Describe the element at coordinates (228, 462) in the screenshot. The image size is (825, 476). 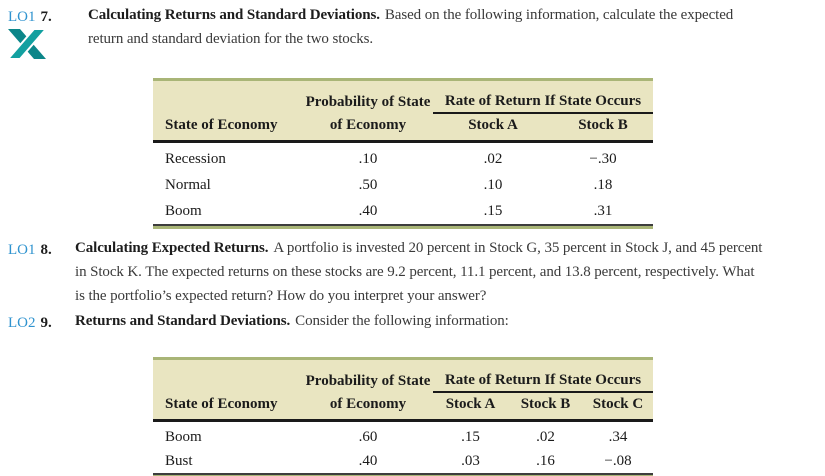
I see `table-cell-state: Bust` at that location.